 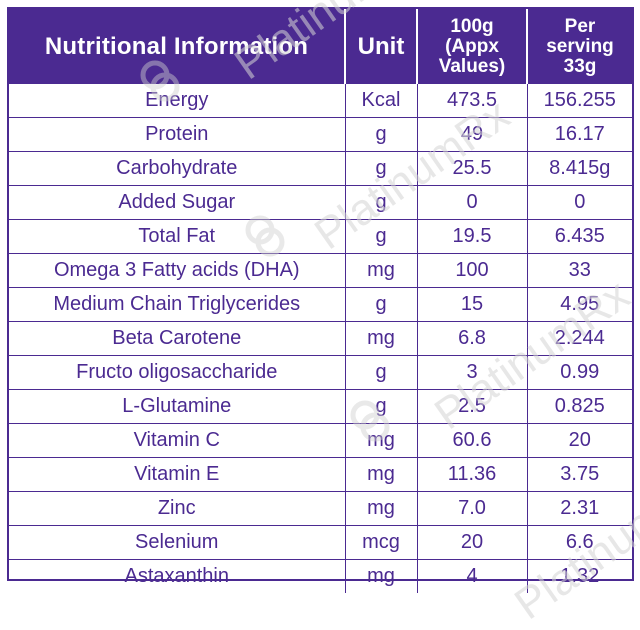 What do you see at coordinates (177, 338) in the screenshot?
I see `nutrient-name-cell: Beta Carotene` at bounding box center [177, 338].